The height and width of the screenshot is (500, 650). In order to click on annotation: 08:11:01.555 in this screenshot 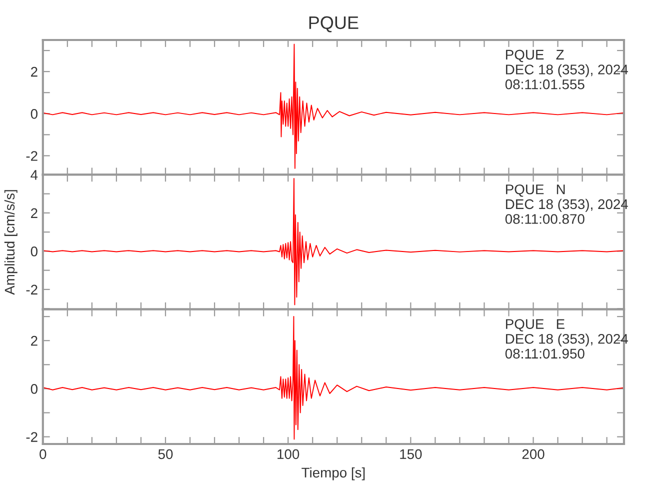, I will do `click(544, 84)`.